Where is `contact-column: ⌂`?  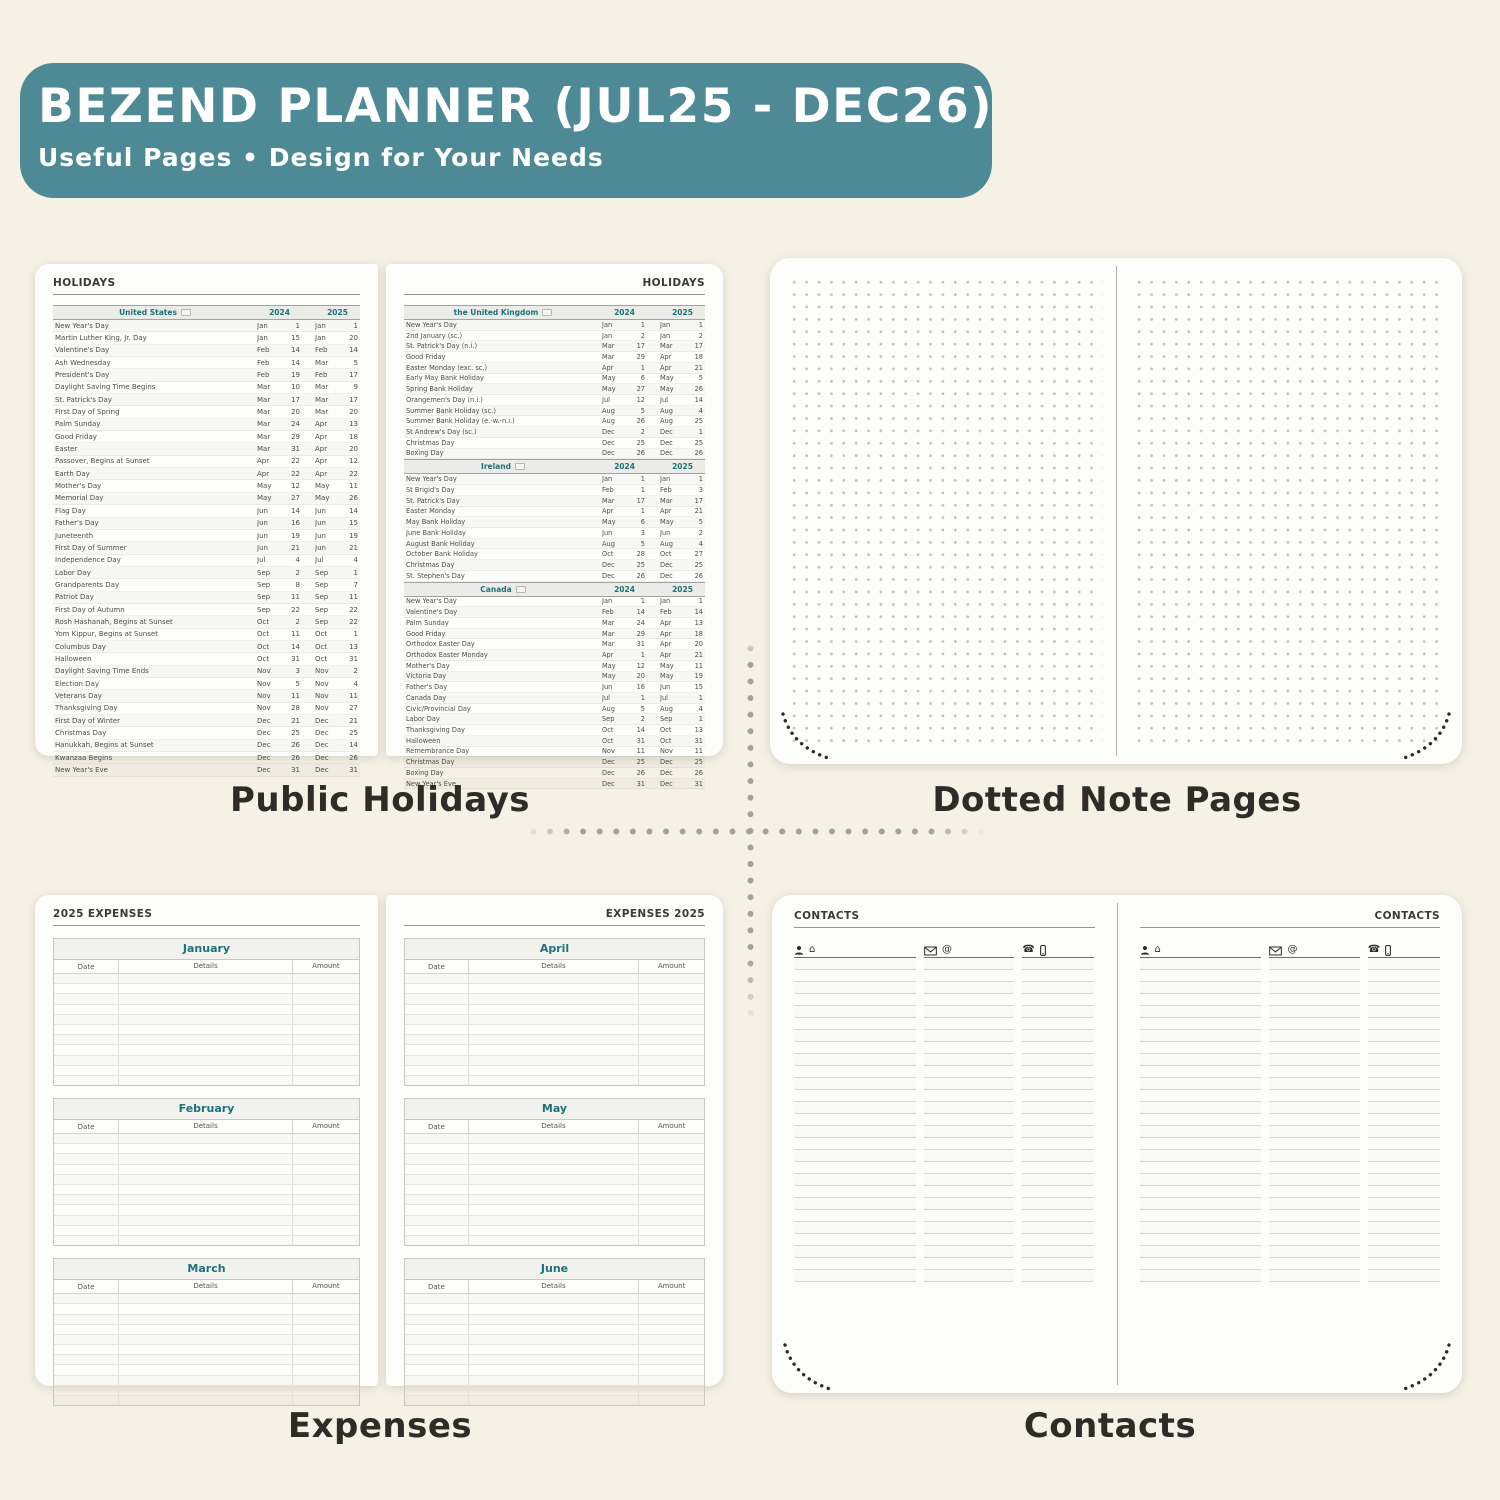
contact-column: ⌂ is located at coordinates (855, 1111).